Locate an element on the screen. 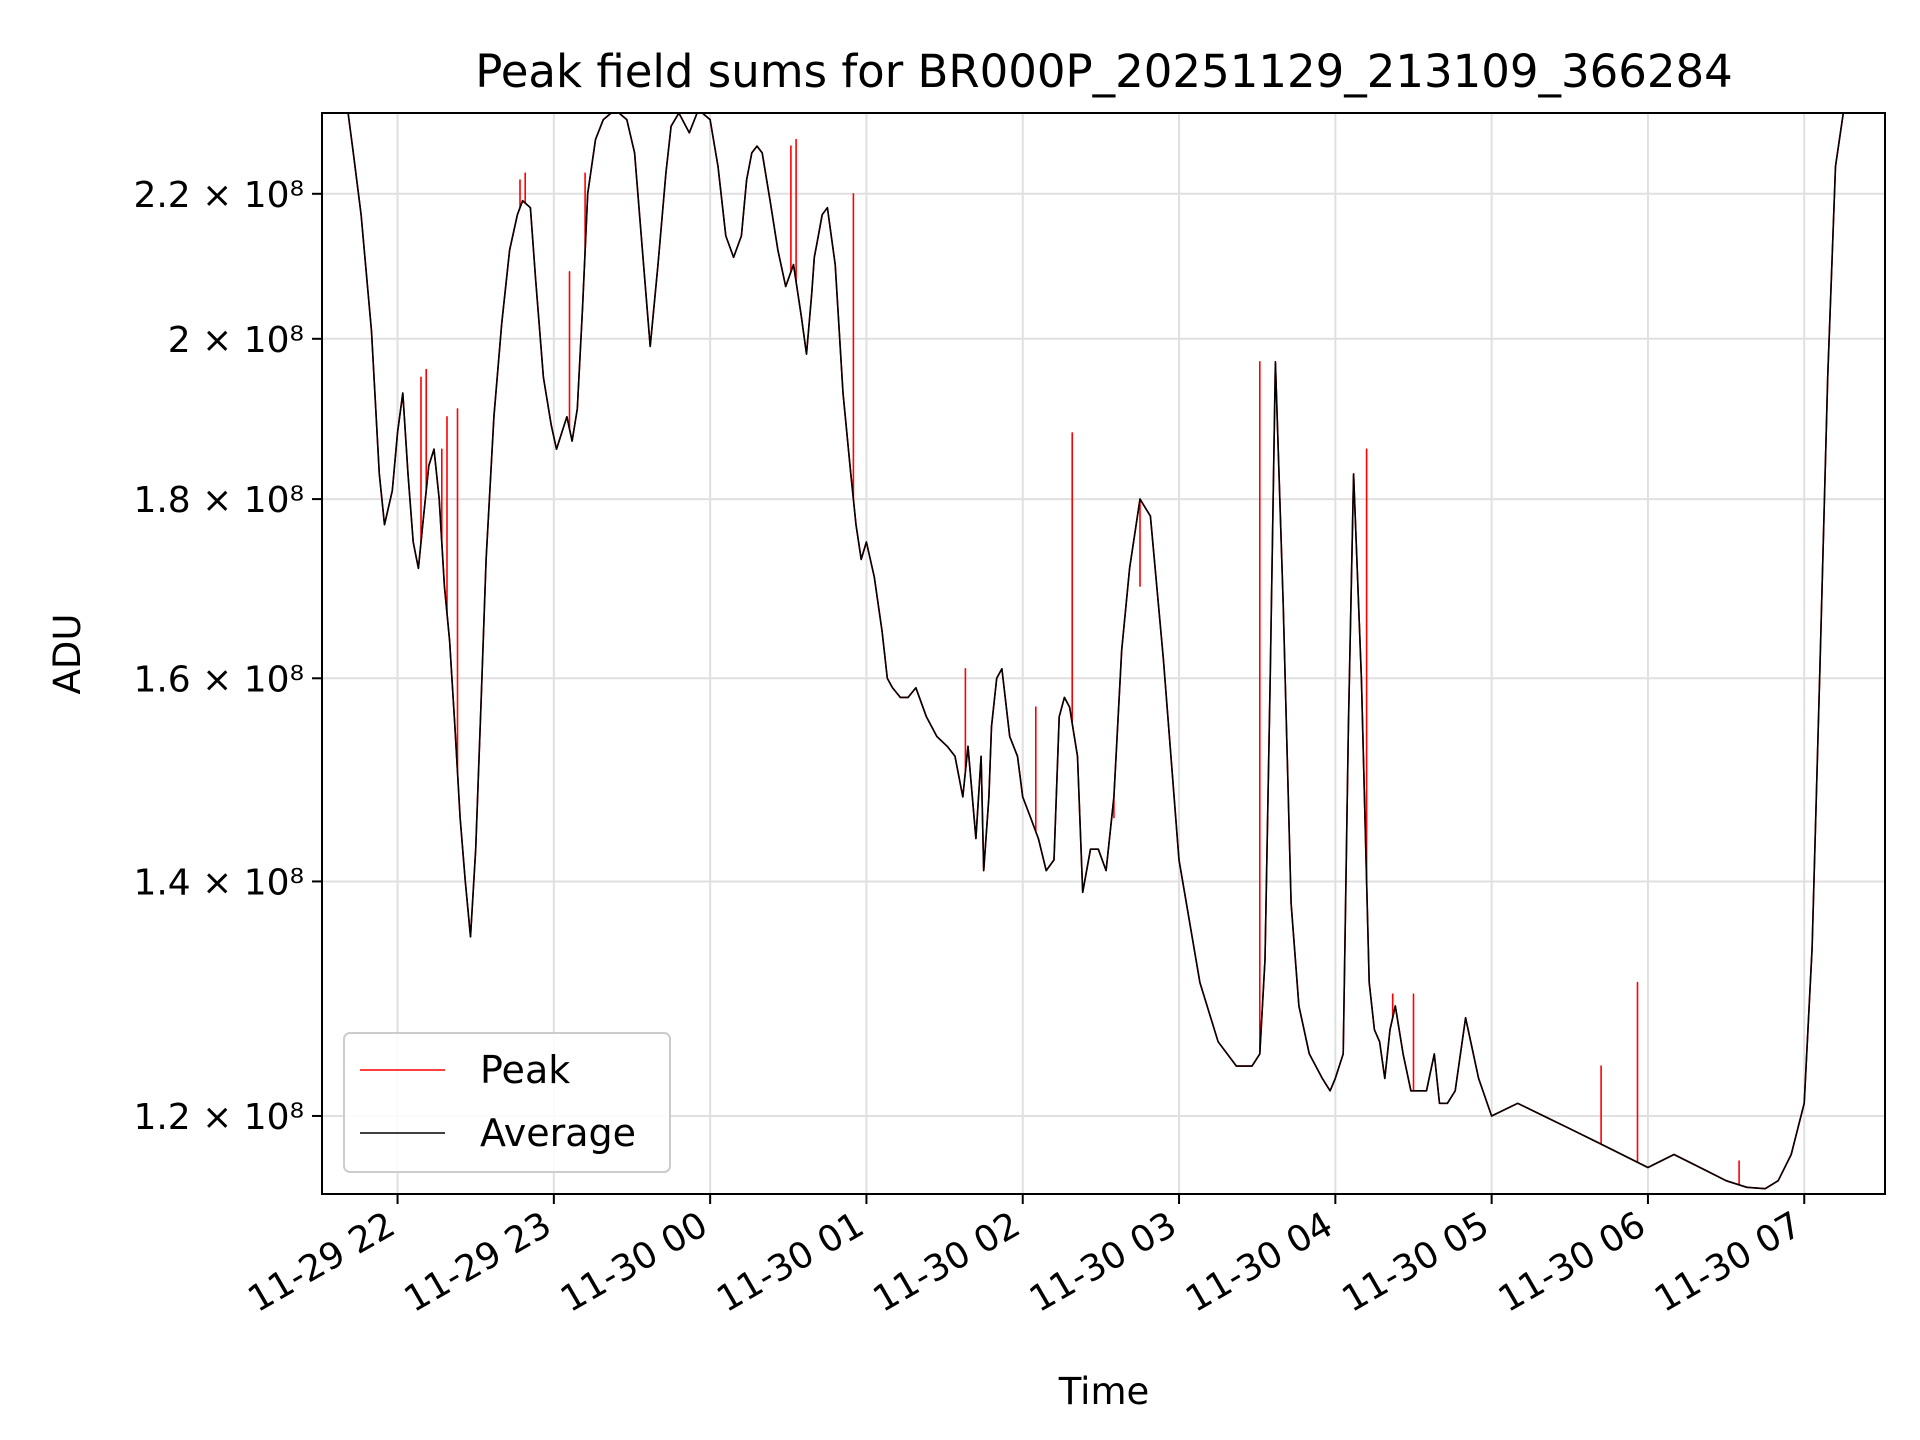 This screenshot has height=1440, width=1920. y-tick-label: 1.6 × 10⁸ is located at coordinates (218, 679).